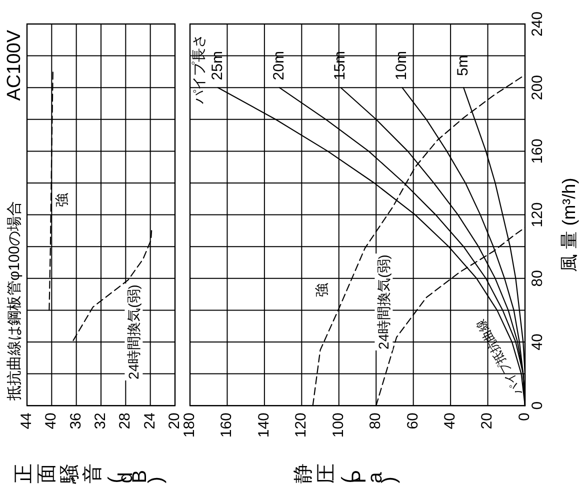 The height and width of the screenshot is (504, 584). What do you see at coordinates (149, 421) in the screenshot?
I see `x-tick-label: 24` at bounding box center [149, 421].